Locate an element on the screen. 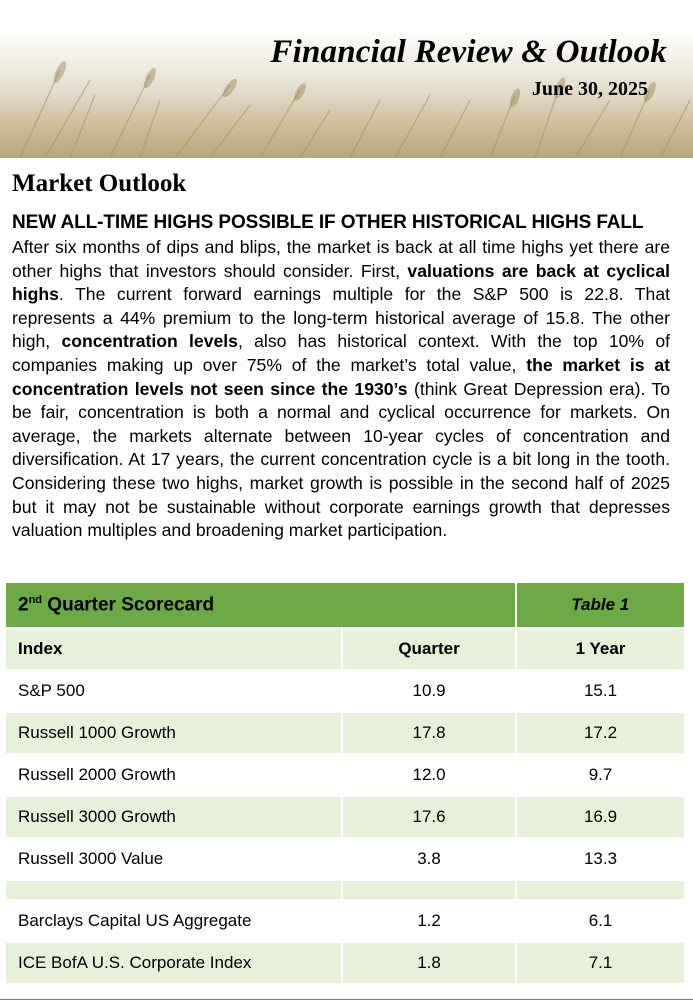 The width and height of the screenshot is (693, 1006). year-value: 6.1 is located at coordinates (600, 921).